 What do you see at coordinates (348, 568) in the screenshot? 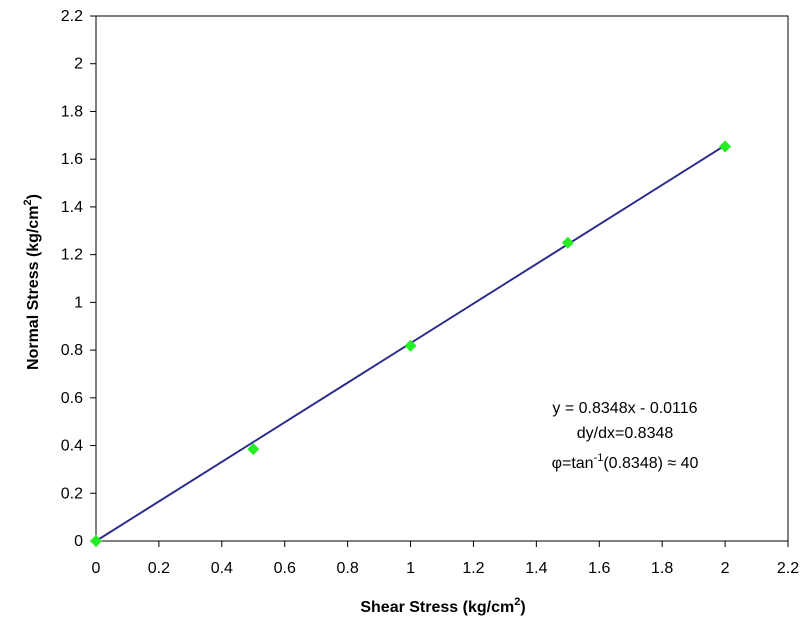
I see `x-tick-label: 0.8` at bounding box center [348, 568].